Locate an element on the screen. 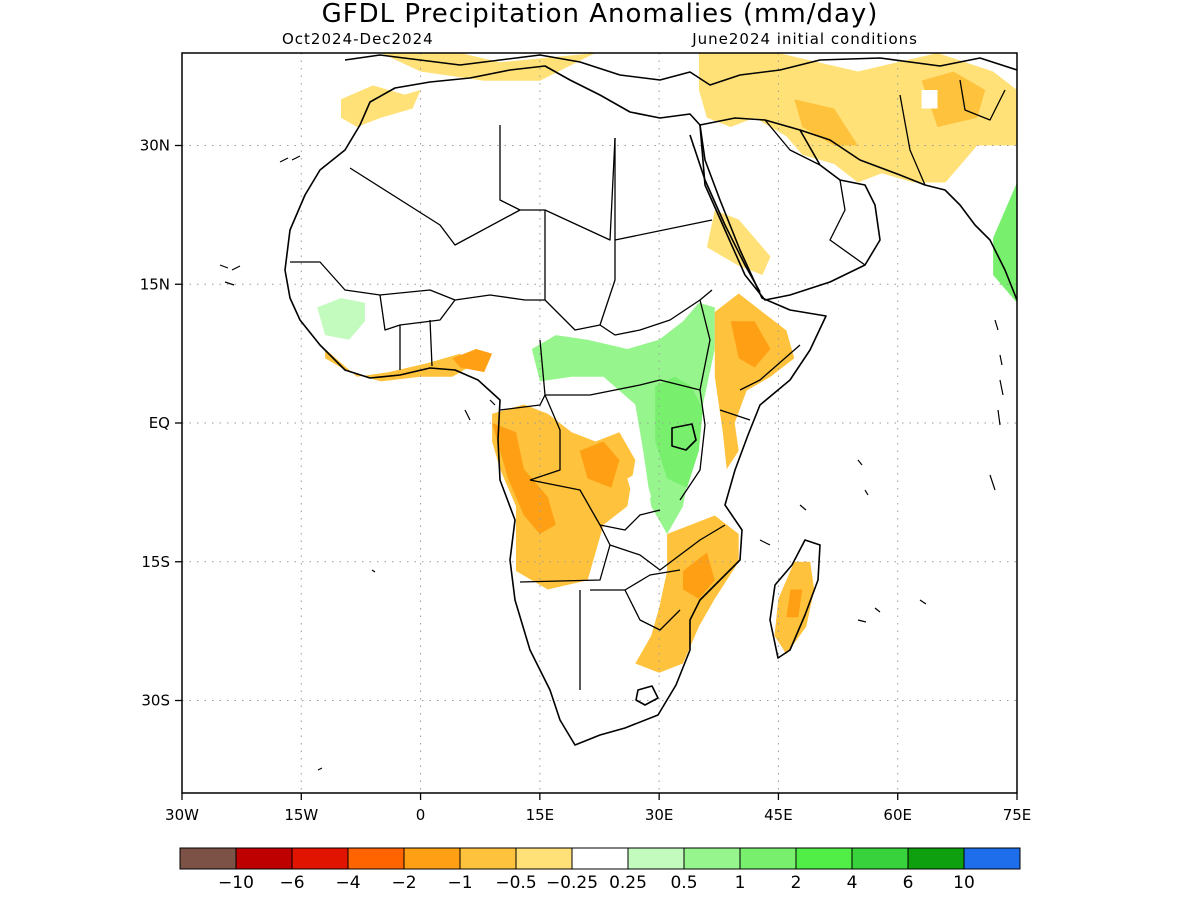  colorbar-label: −2 is located at coordinates (403, 883).